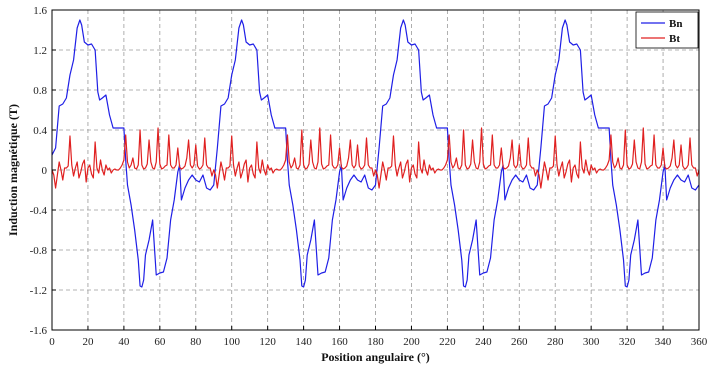  What do you see at coordinates (39, 331) in the screenshot?
I see `y-tick-label: -1.6` at bounding box center [39, 331].